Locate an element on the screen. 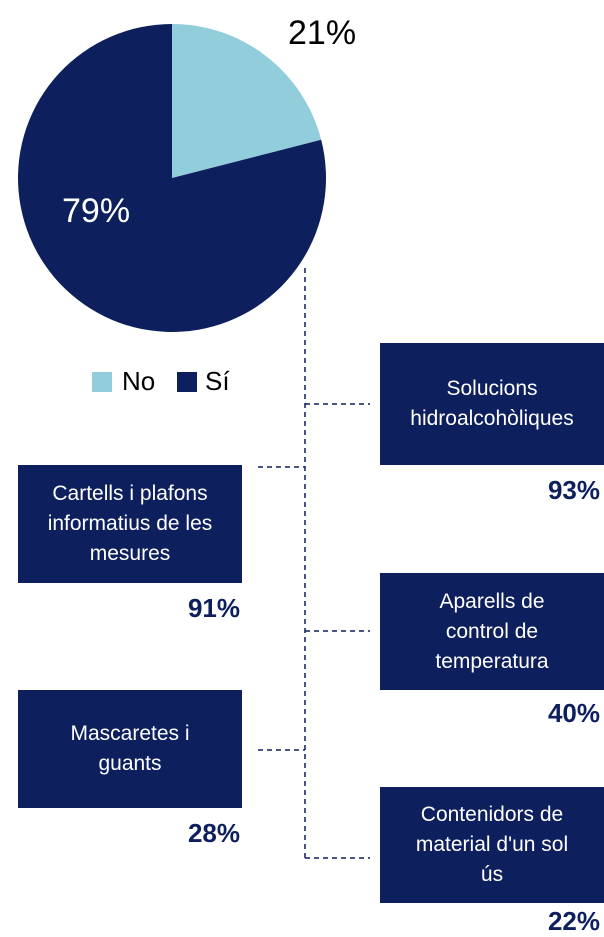 This screenshot has width=604, height=937. item-label: hidroalcohòliques is located at coordinates (492, 418).